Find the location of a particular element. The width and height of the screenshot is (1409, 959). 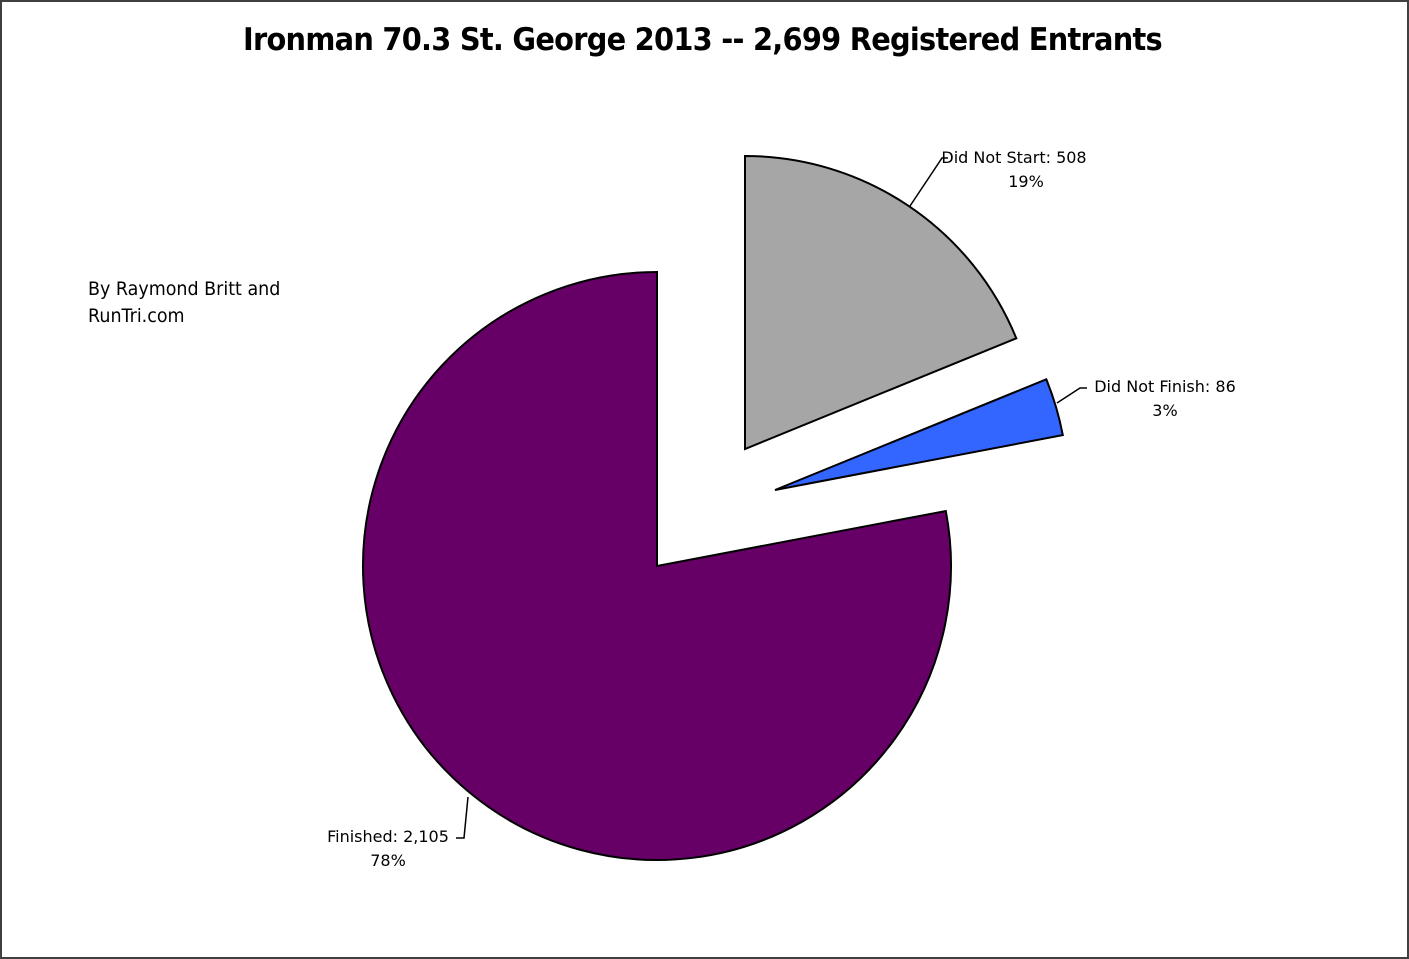

label-finished-name: Finished: 2,105 is located at coordinates (388, 836).